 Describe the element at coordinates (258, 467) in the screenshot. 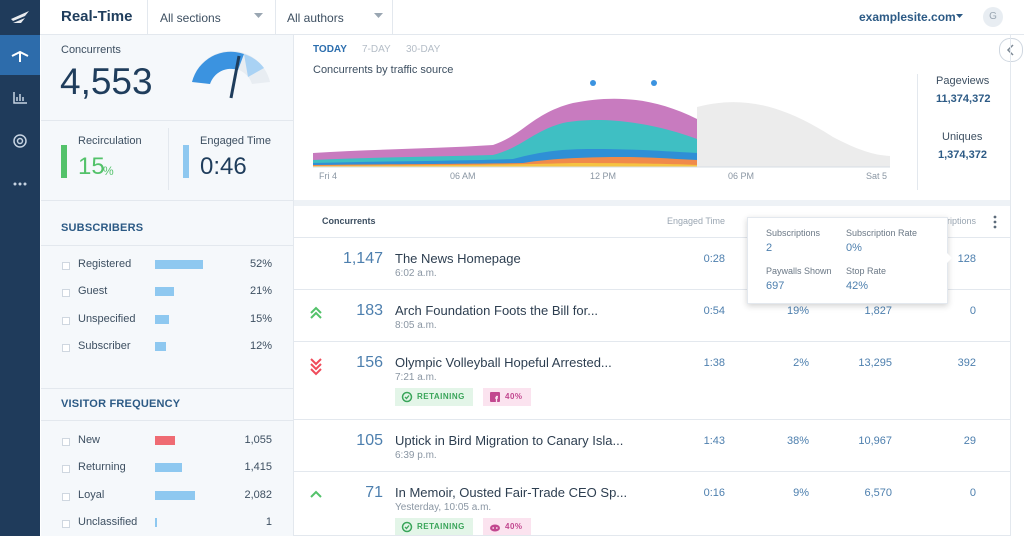

I see `row-value: 1,415` at that location.